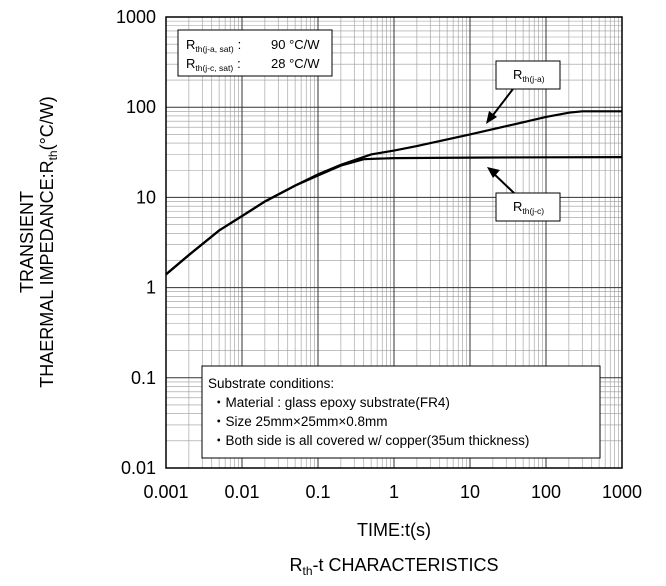 This screenshot has width=666, height=586. What do you see at coordinates (503, 182) in the screenshot?
I see `series-label-jc-arrow` at bounding box center [503, 182].